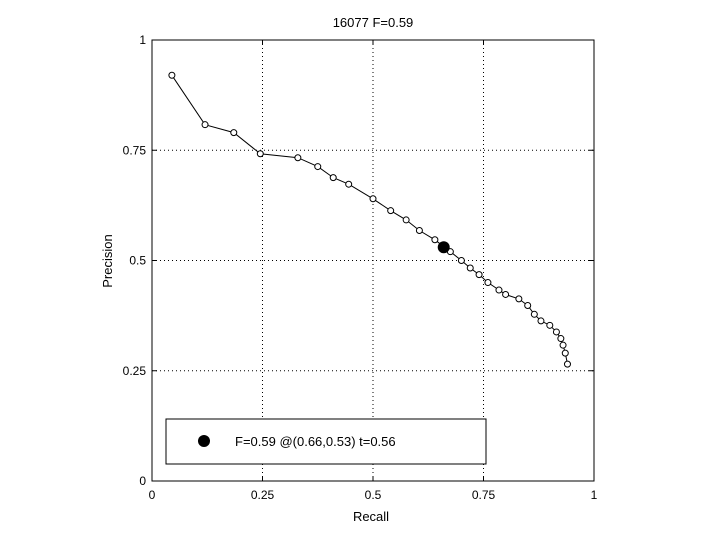  I want to click on x-tick-label: 0.5, so click(373, 495).